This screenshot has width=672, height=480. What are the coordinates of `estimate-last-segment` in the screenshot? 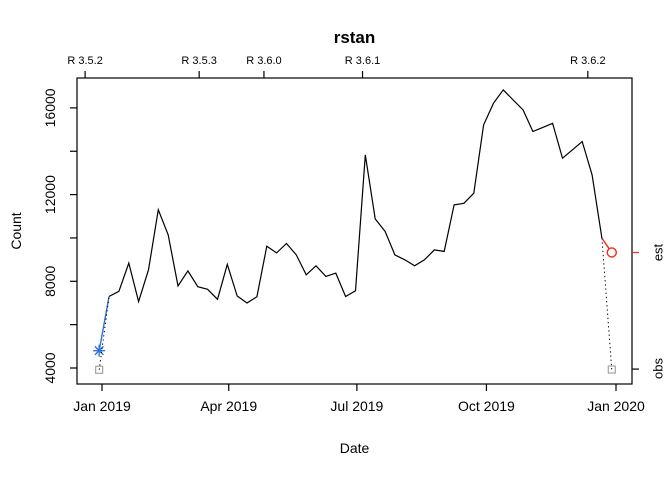 It's located at (605, 243).